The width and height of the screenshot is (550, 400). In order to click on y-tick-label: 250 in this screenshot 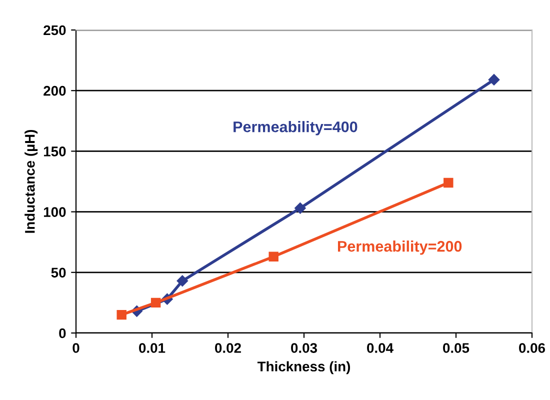, I will do `click(55, 30)`.